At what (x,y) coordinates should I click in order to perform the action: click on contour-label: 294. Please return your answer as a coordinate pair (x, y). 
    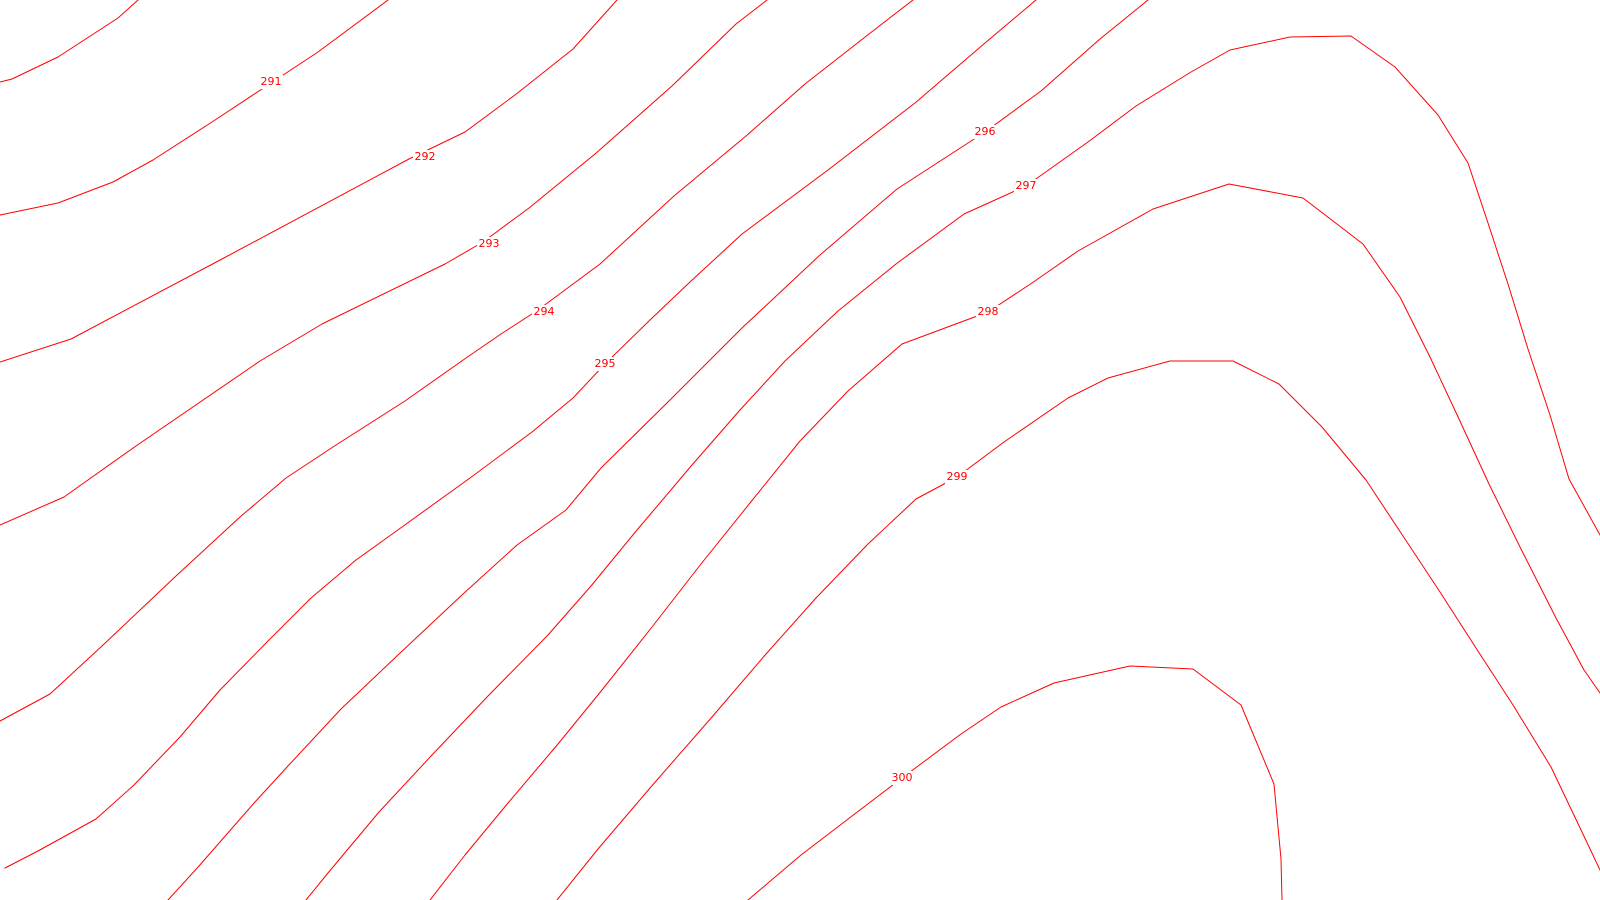
    Looking at the image, I should click on (544, 311).